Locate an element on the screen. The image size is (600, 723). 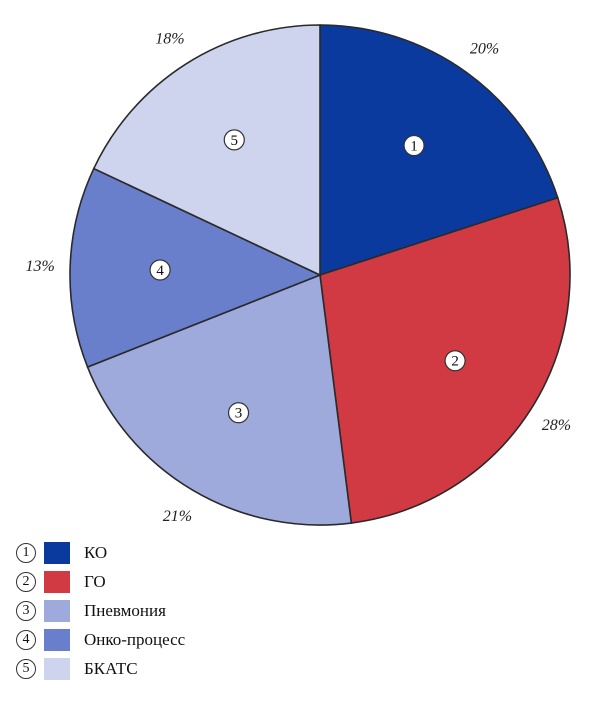
slice-number-marker: 4 is located at coordinates (160, 270).